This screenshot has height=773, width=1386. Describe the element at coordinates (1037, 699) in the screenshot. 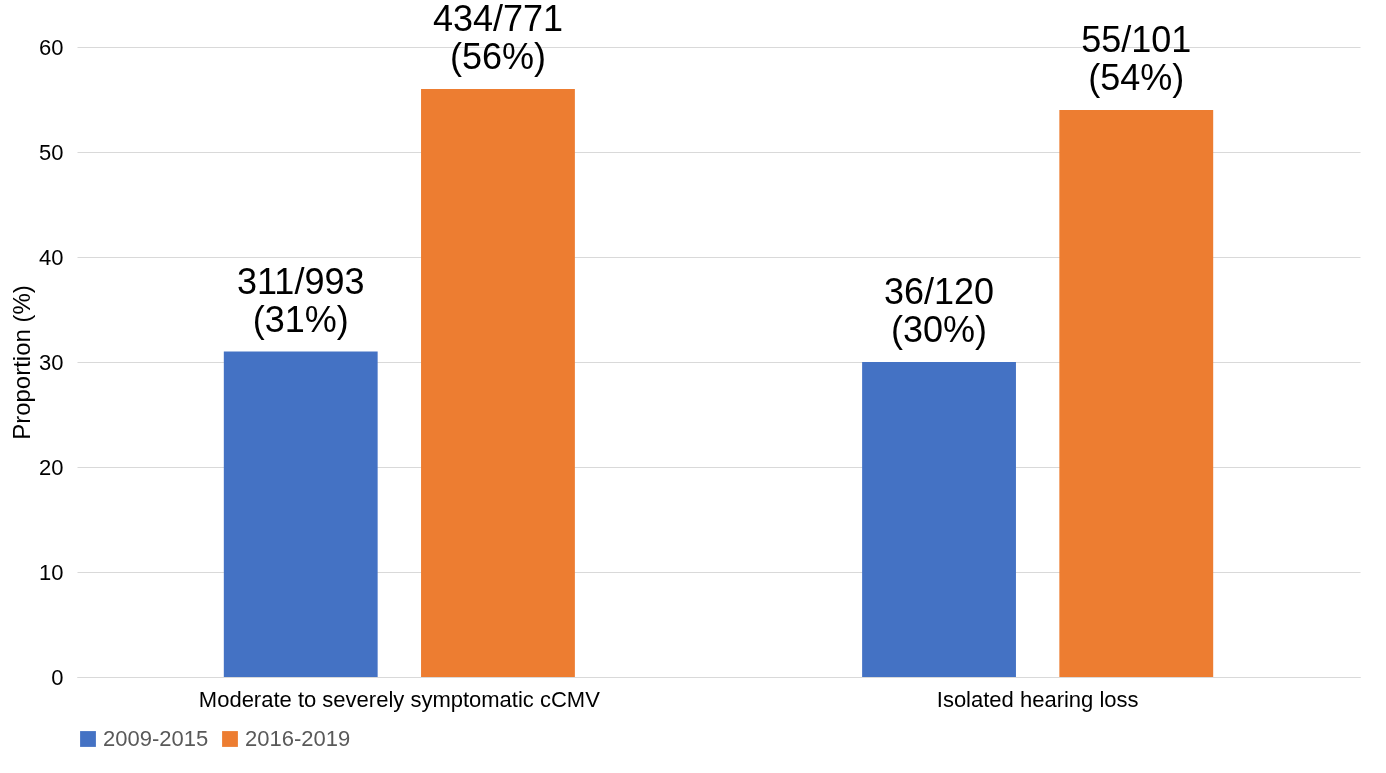

I see `x-tick-label: Isolated hearing loss` at that location.